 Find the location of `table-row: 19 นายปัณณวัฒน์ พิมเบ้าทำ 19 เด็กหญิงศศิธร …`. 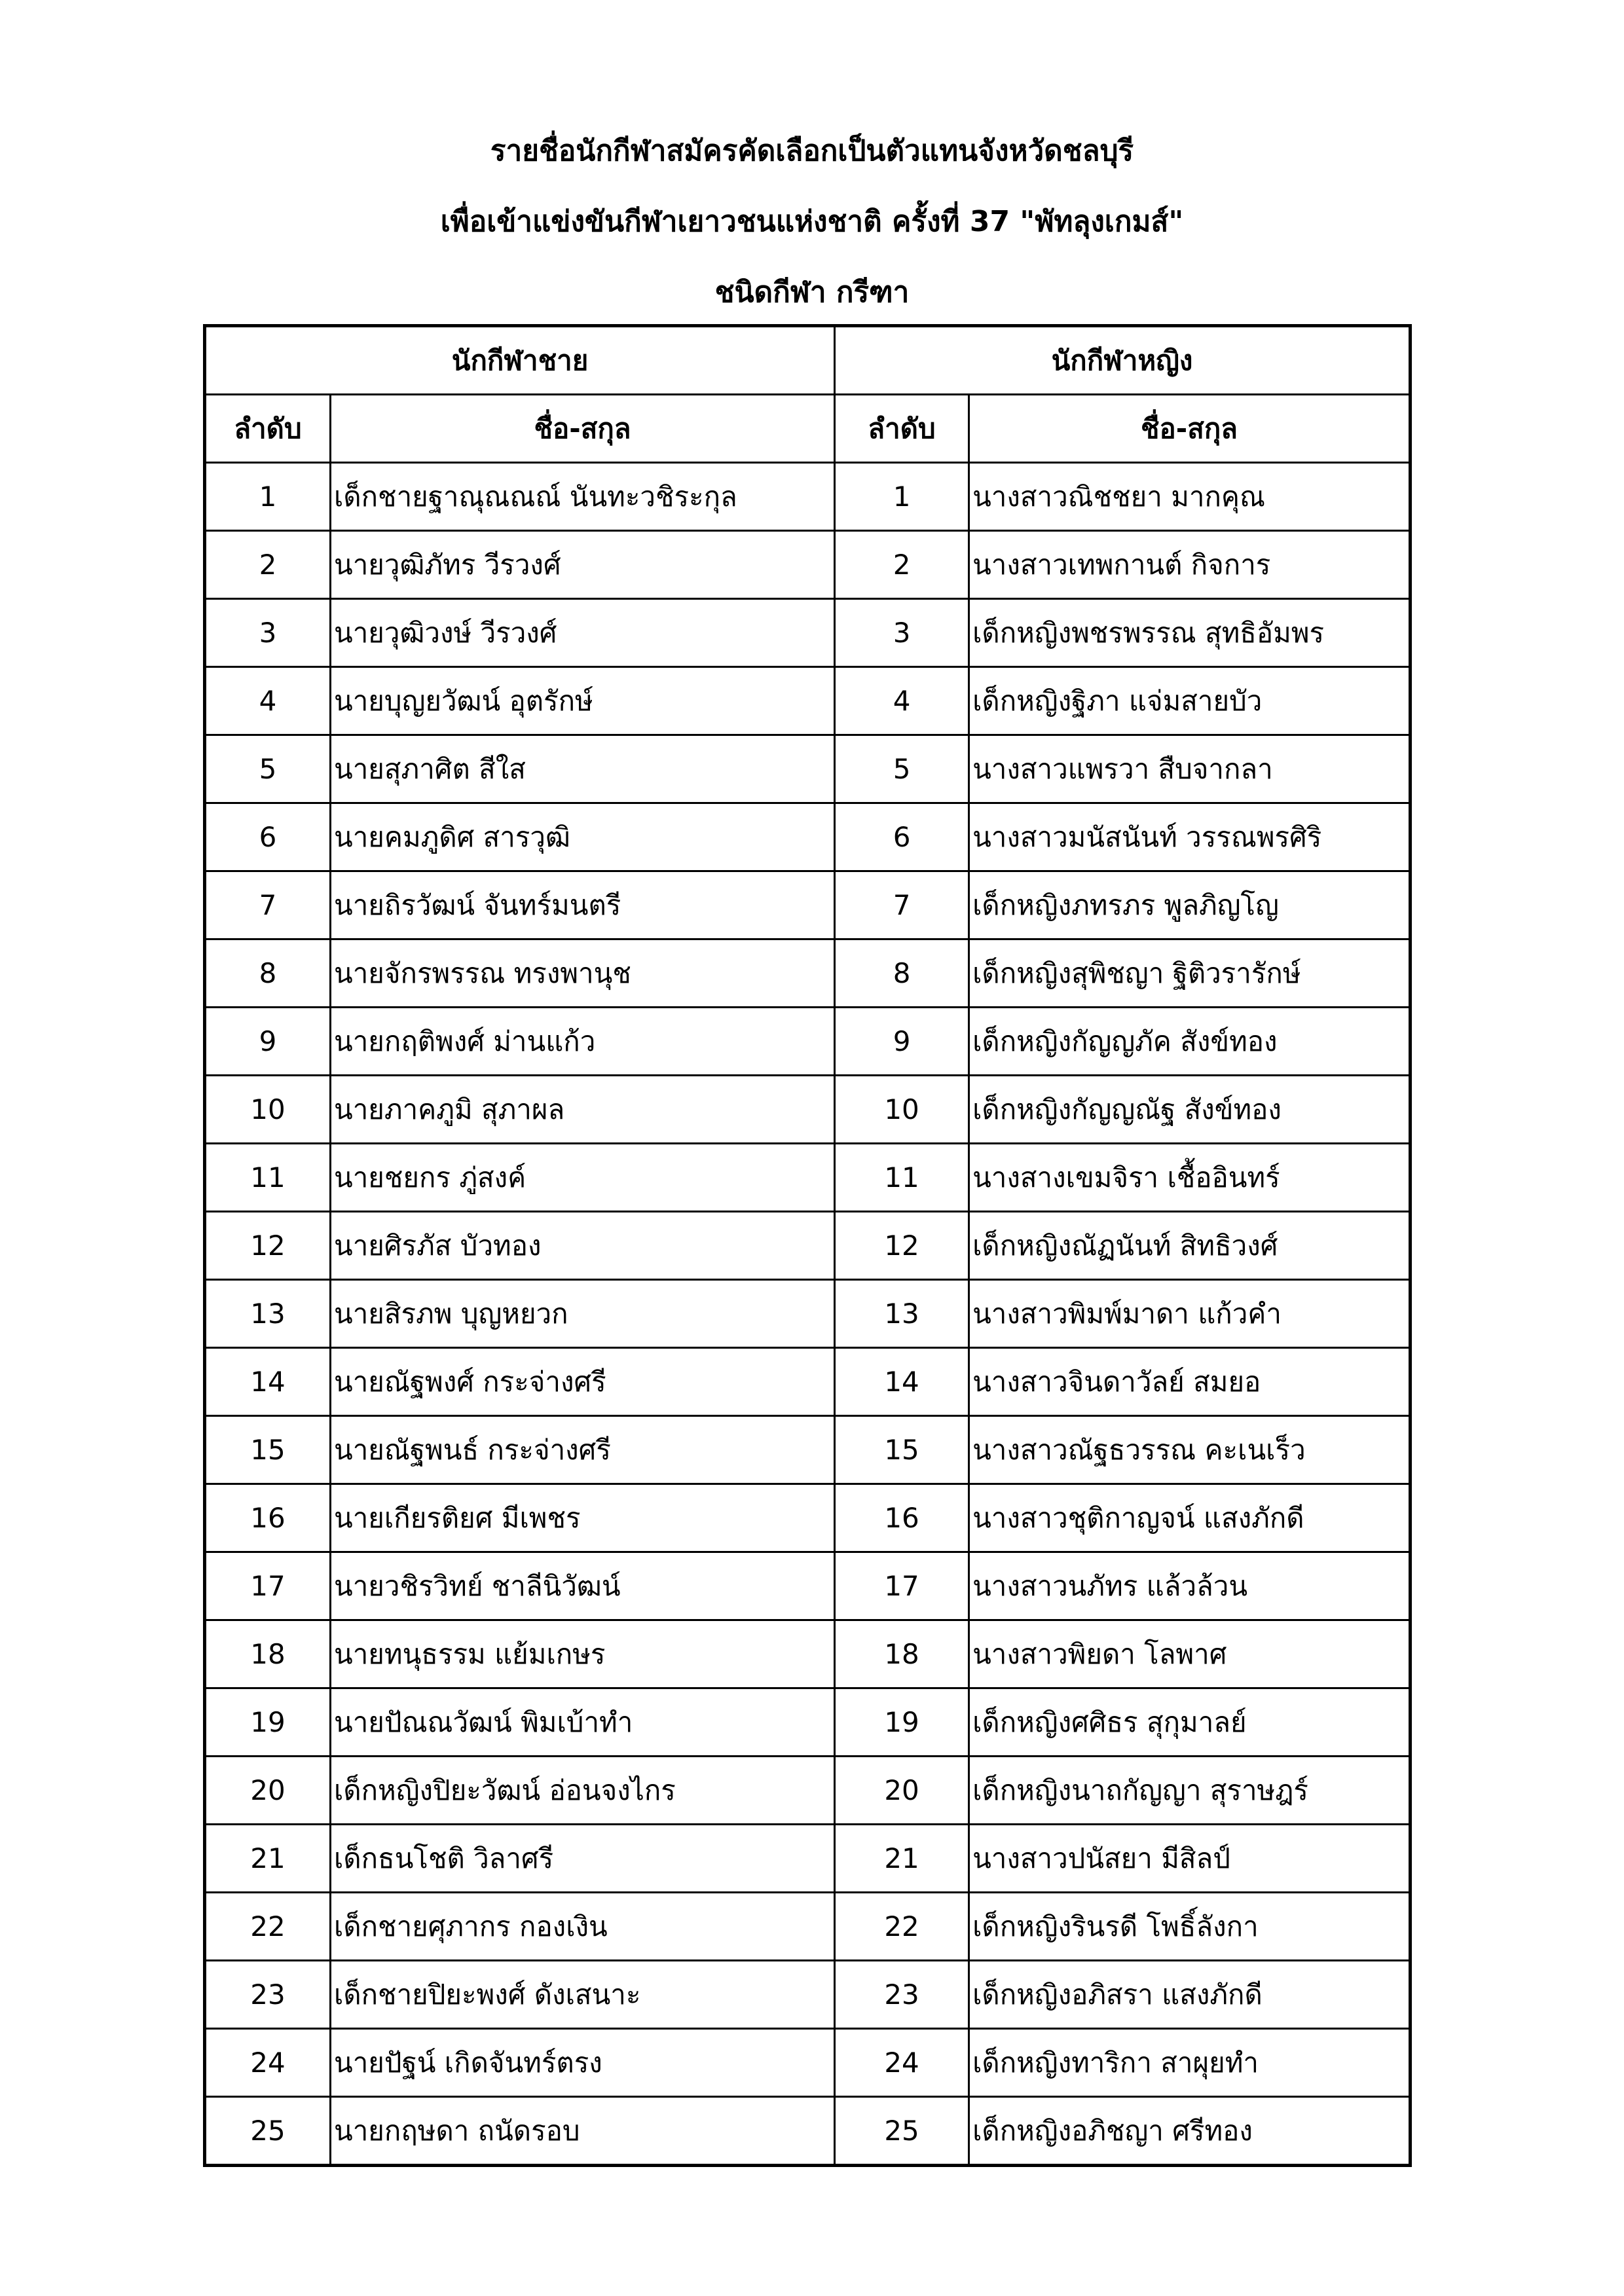

table-row: 19 นายปัณณวัฒน์ พิมเบ้าทำ 19 เด็กหญิงศศิธร … is located at coordinates (807, 1722).